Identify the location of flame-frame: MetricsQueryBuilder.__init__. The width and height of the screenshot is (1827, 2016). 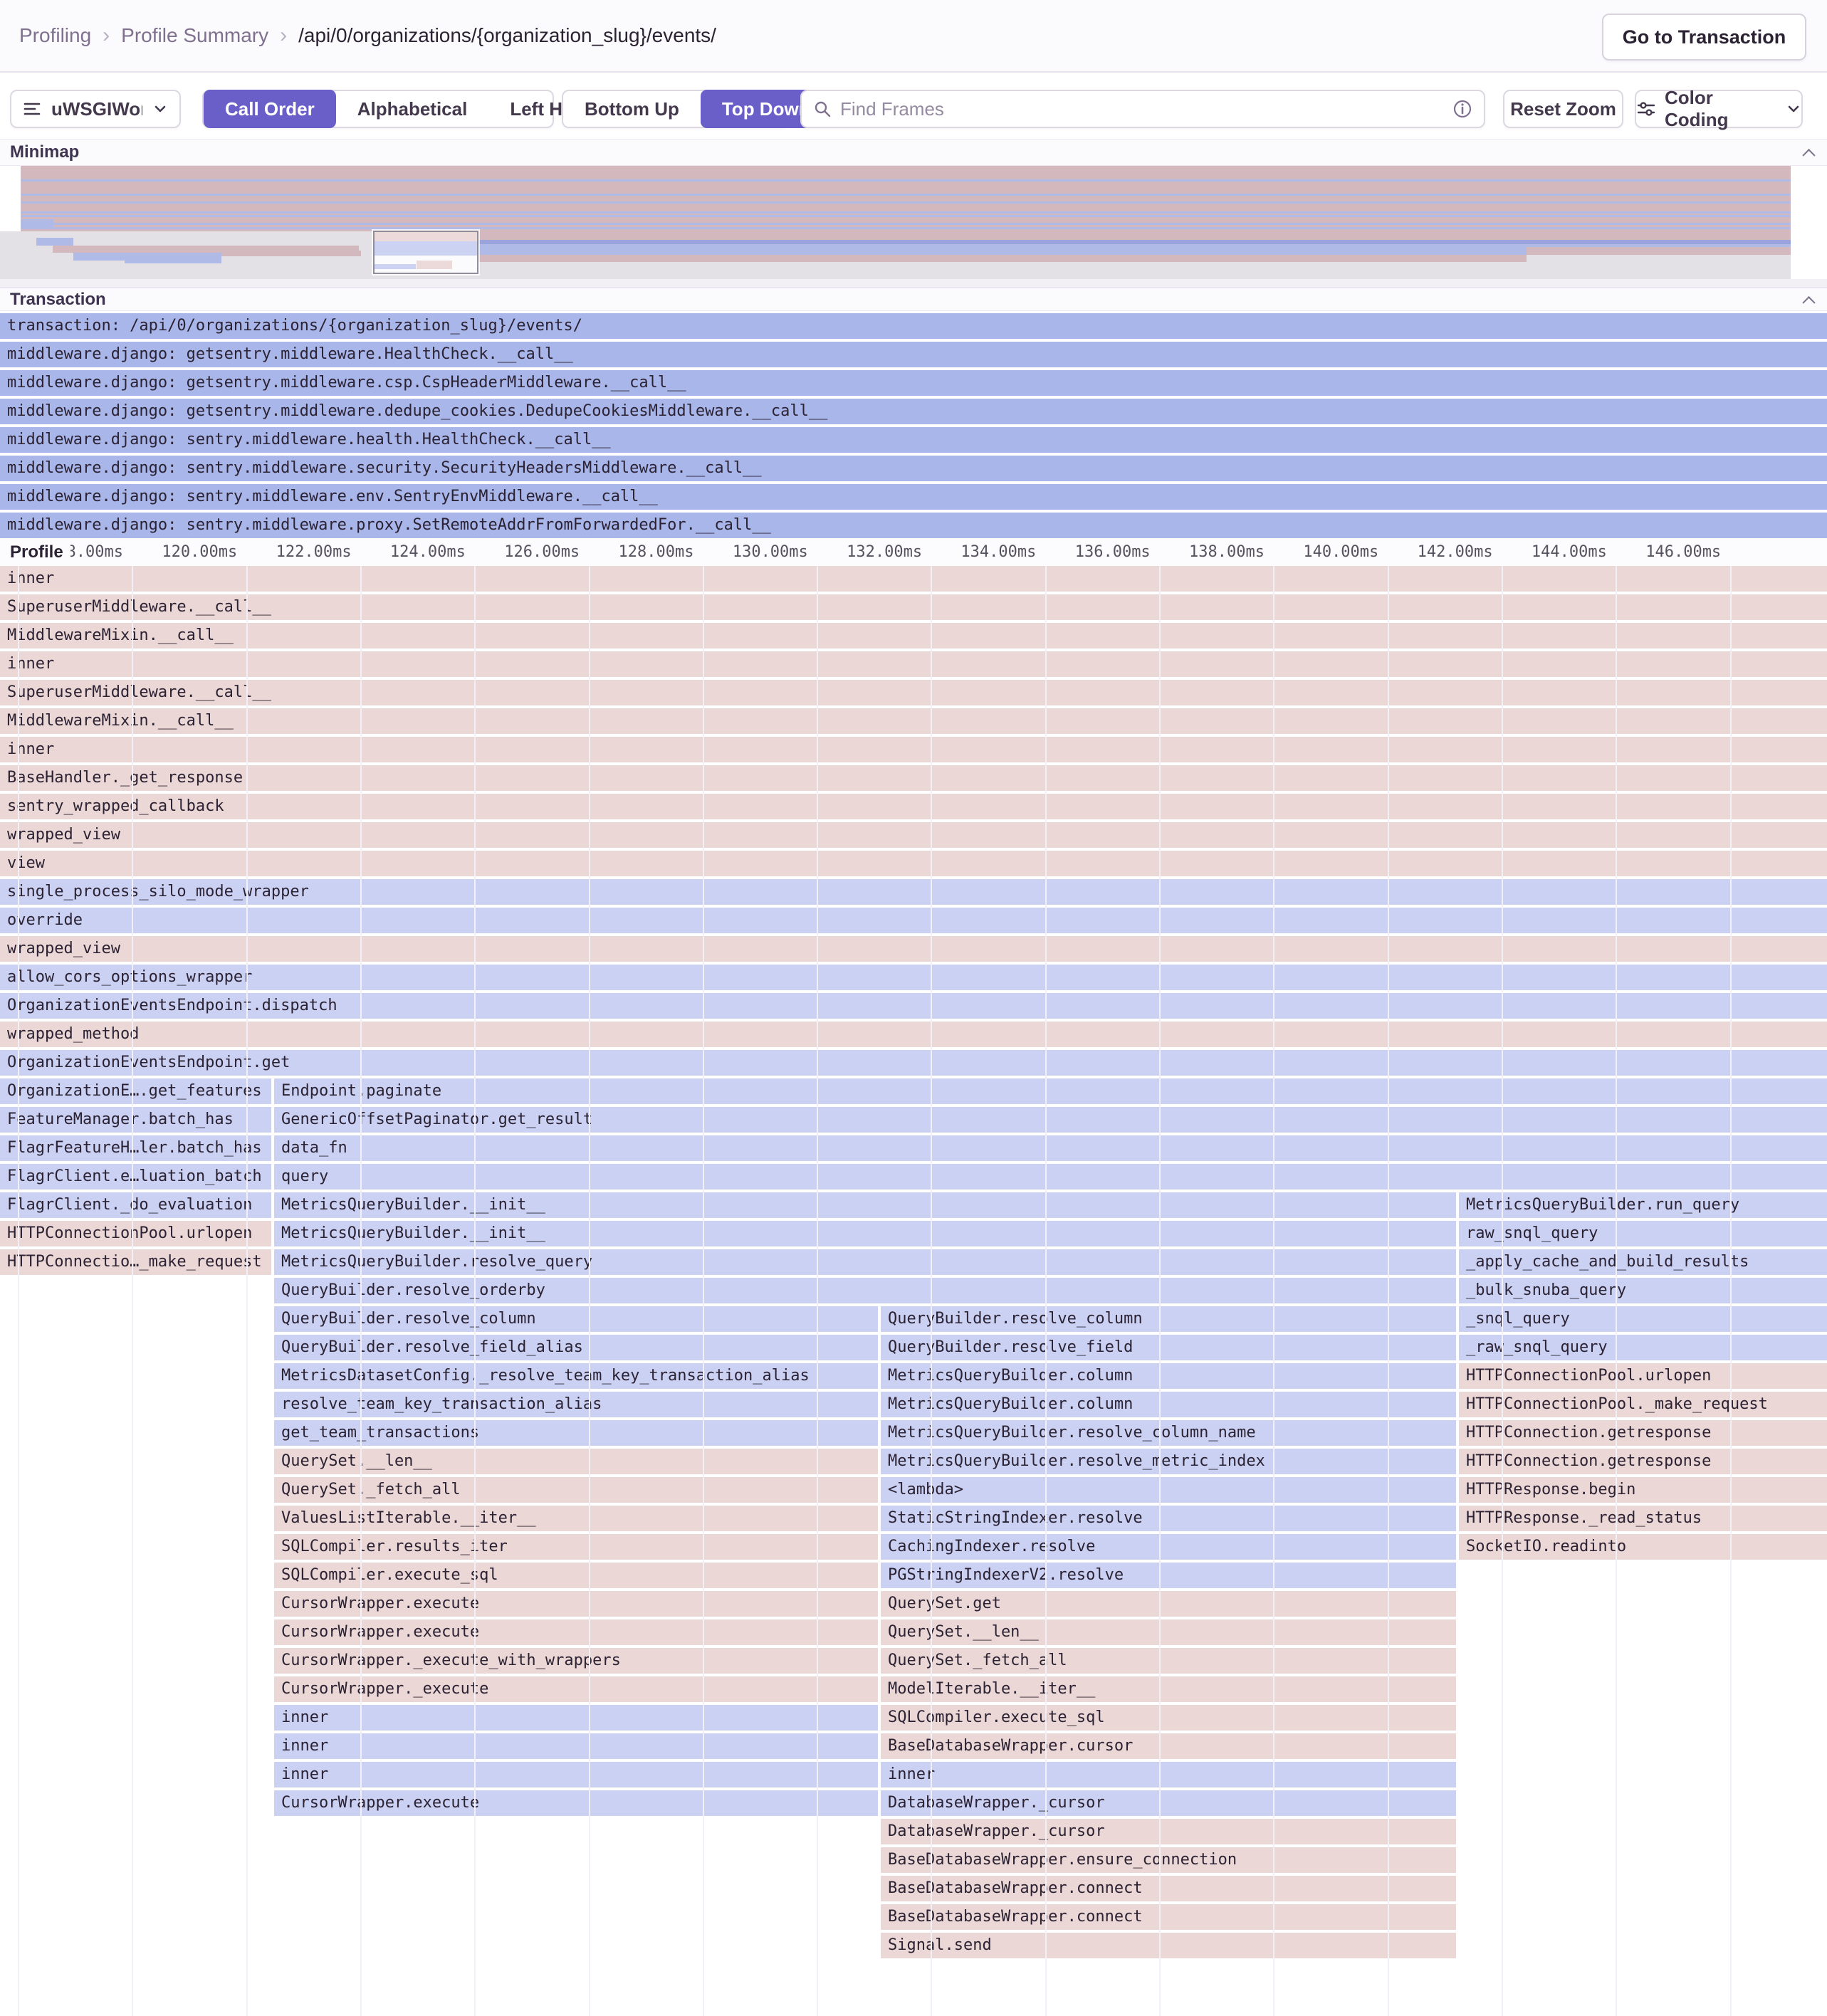
(865, 1233).